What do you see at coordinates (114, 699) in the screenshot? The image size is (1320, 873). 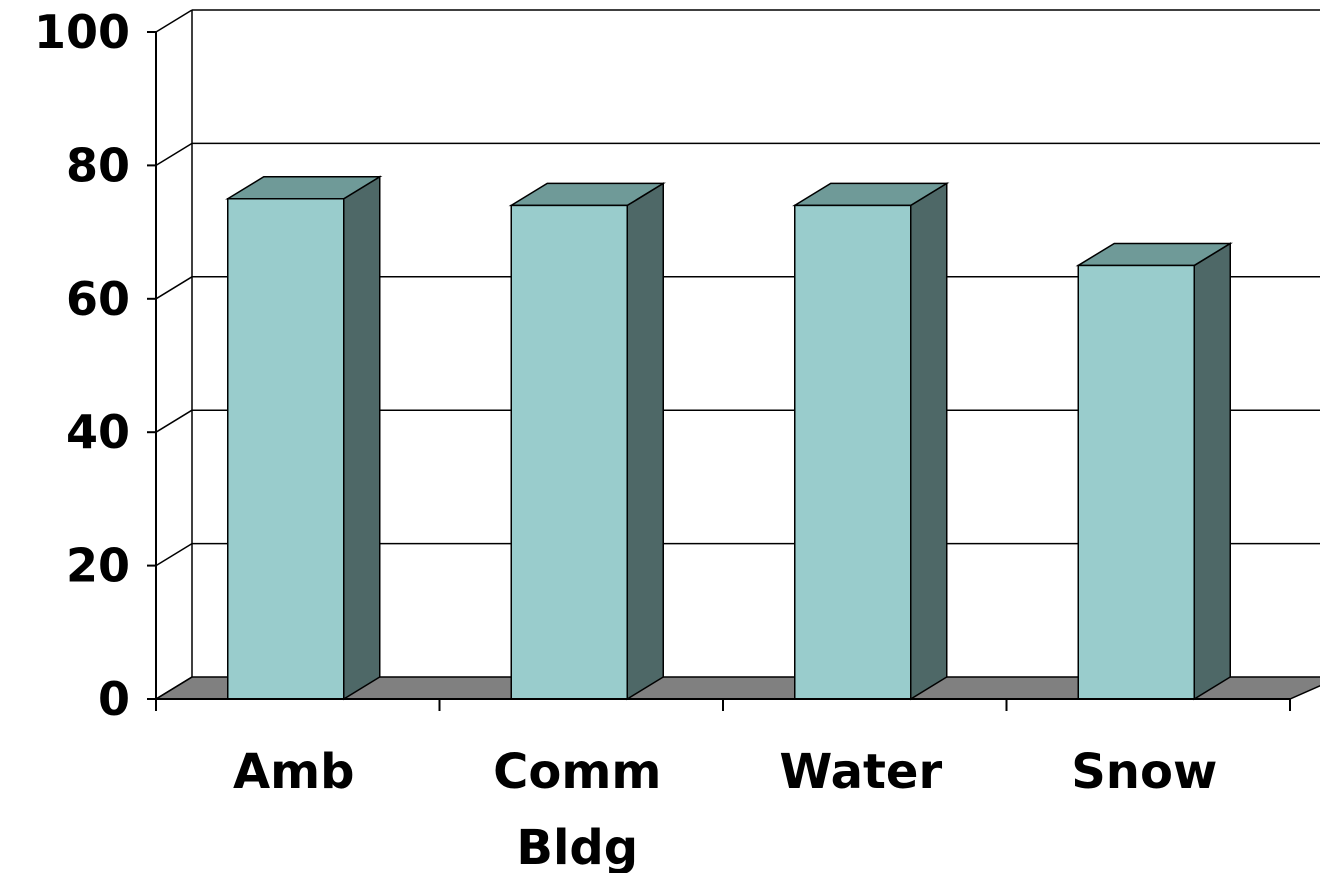 I see `y-tick-label: 0` at bounding box center [114, 699].